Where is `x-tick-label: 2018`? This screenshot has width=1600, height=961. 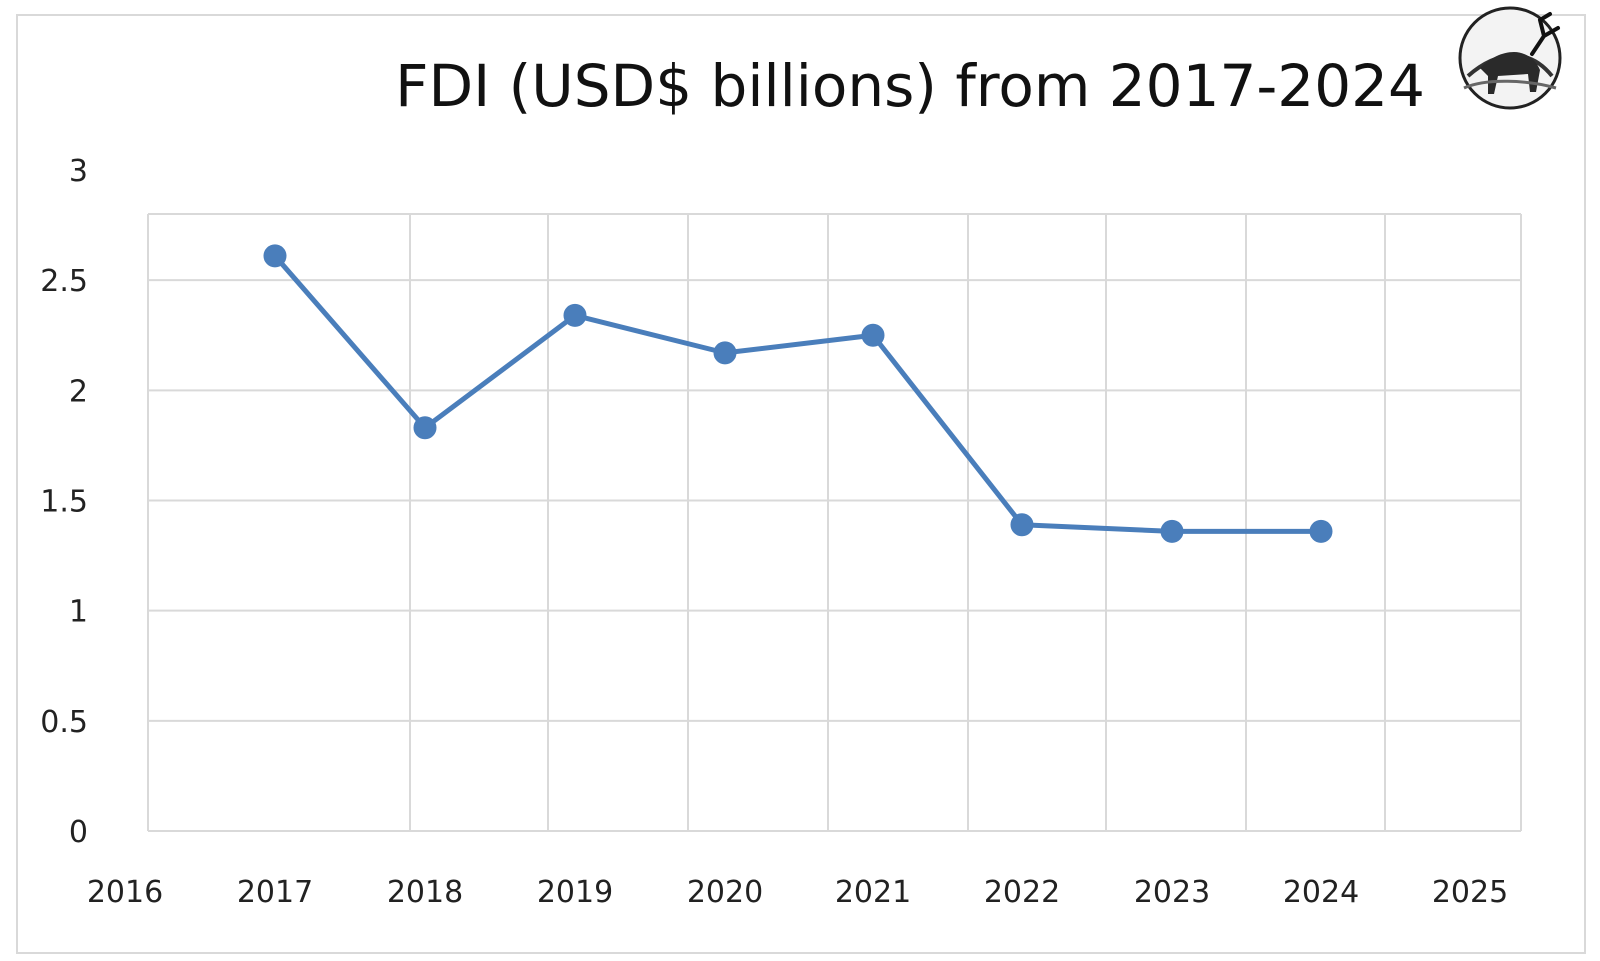
x-tick-label: 2018 is located at coordinates (425, 892).